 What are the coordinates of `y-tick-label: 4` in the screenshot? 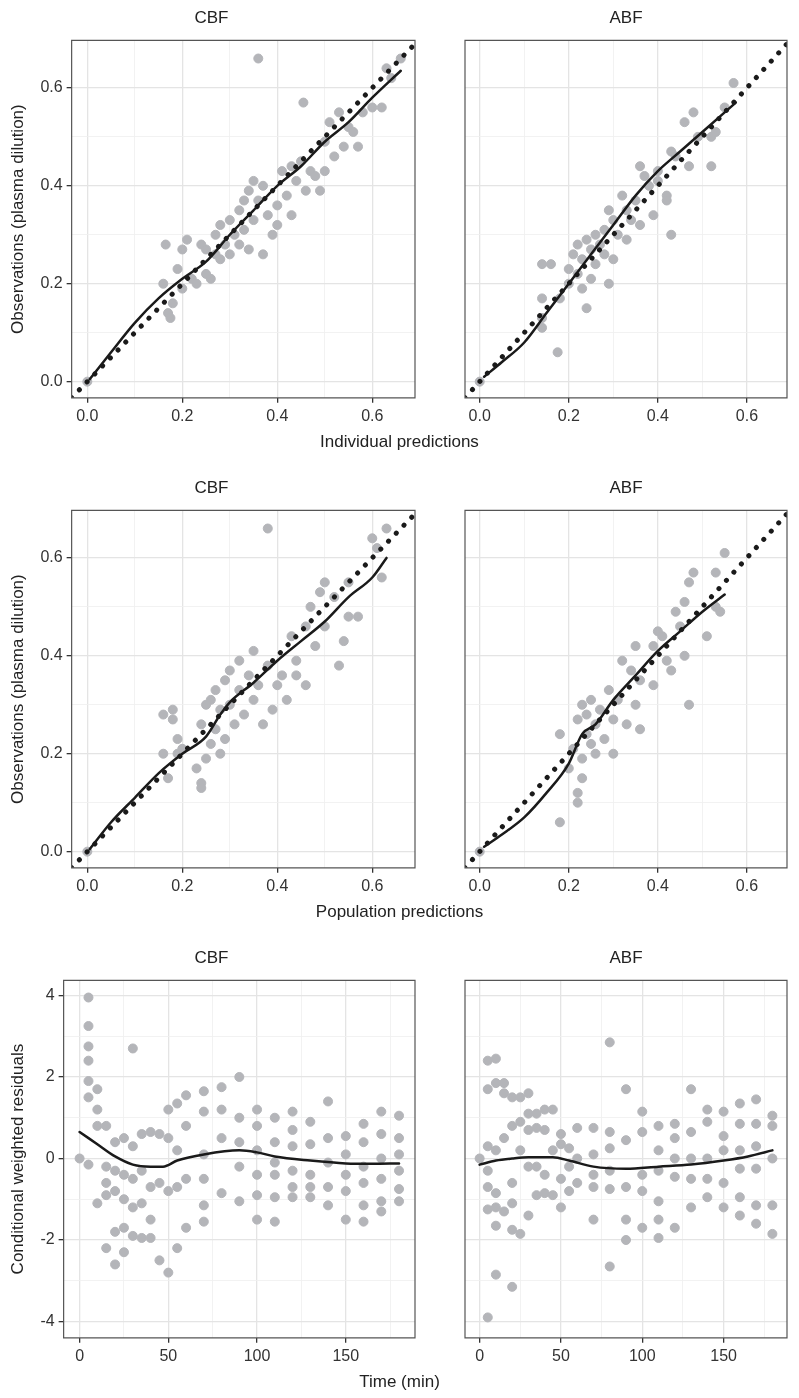 It's located at (50, 994).